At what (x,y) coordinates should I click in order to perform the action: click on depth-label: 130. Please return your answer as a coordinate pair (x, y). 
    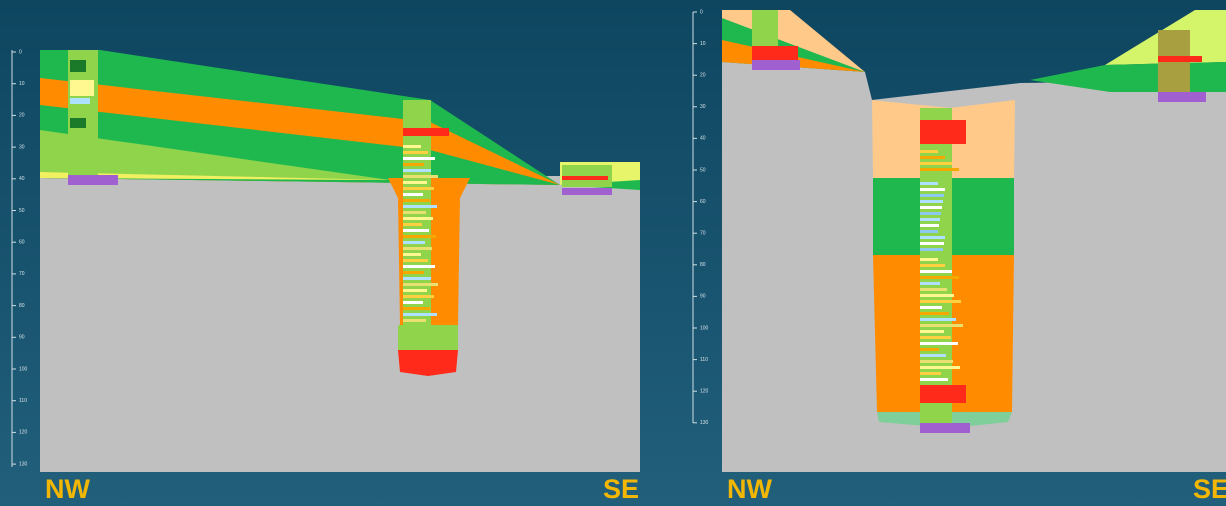
    Looking at the image, I should click on (704, 423).